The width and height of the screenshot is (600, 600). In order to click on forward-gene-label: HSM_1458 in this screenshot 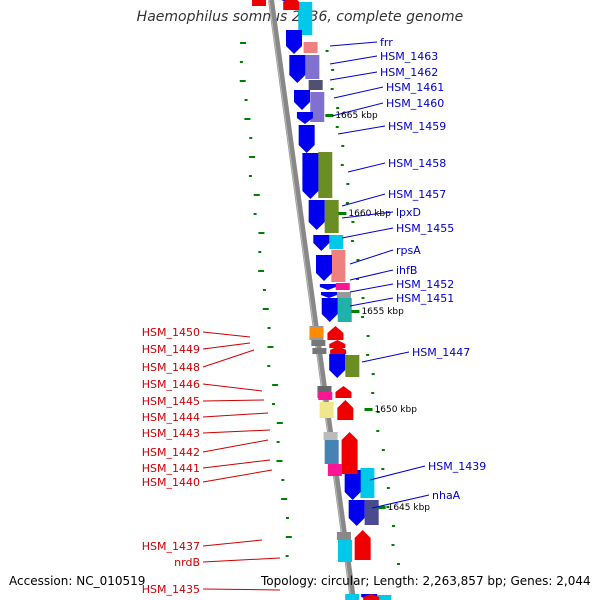, I will do `click(417, 163)`.